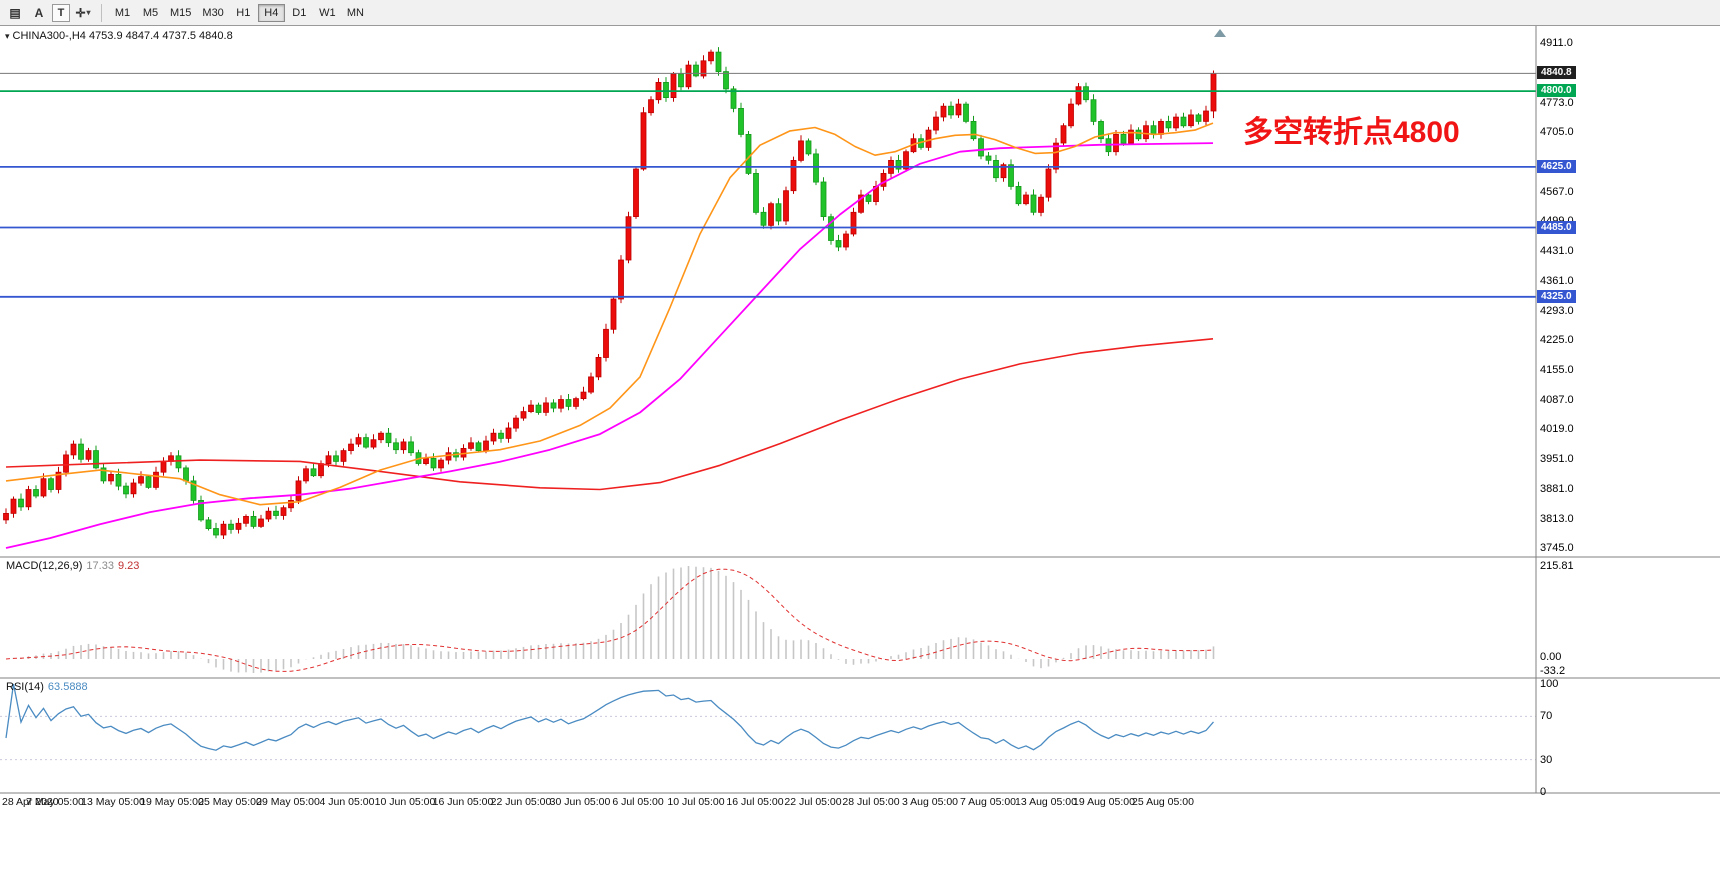 This screenshot has height=892, width=1720. Describe the element at coordinates (299, 13) in the screenshot. I see `timeframe-D1: D1` at that location.